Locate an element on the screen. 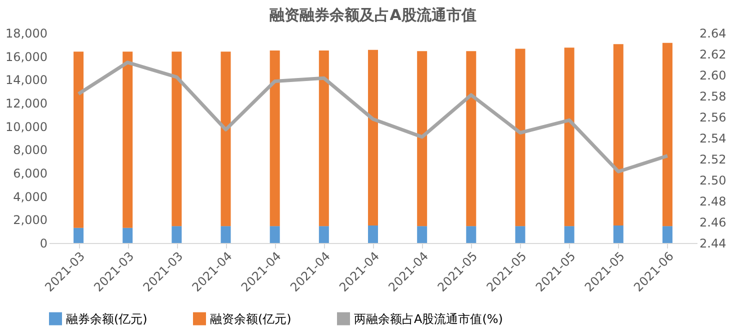 The image size is (731, 335). y-tick-label: 14,000 is located at coordinates (27, 80).